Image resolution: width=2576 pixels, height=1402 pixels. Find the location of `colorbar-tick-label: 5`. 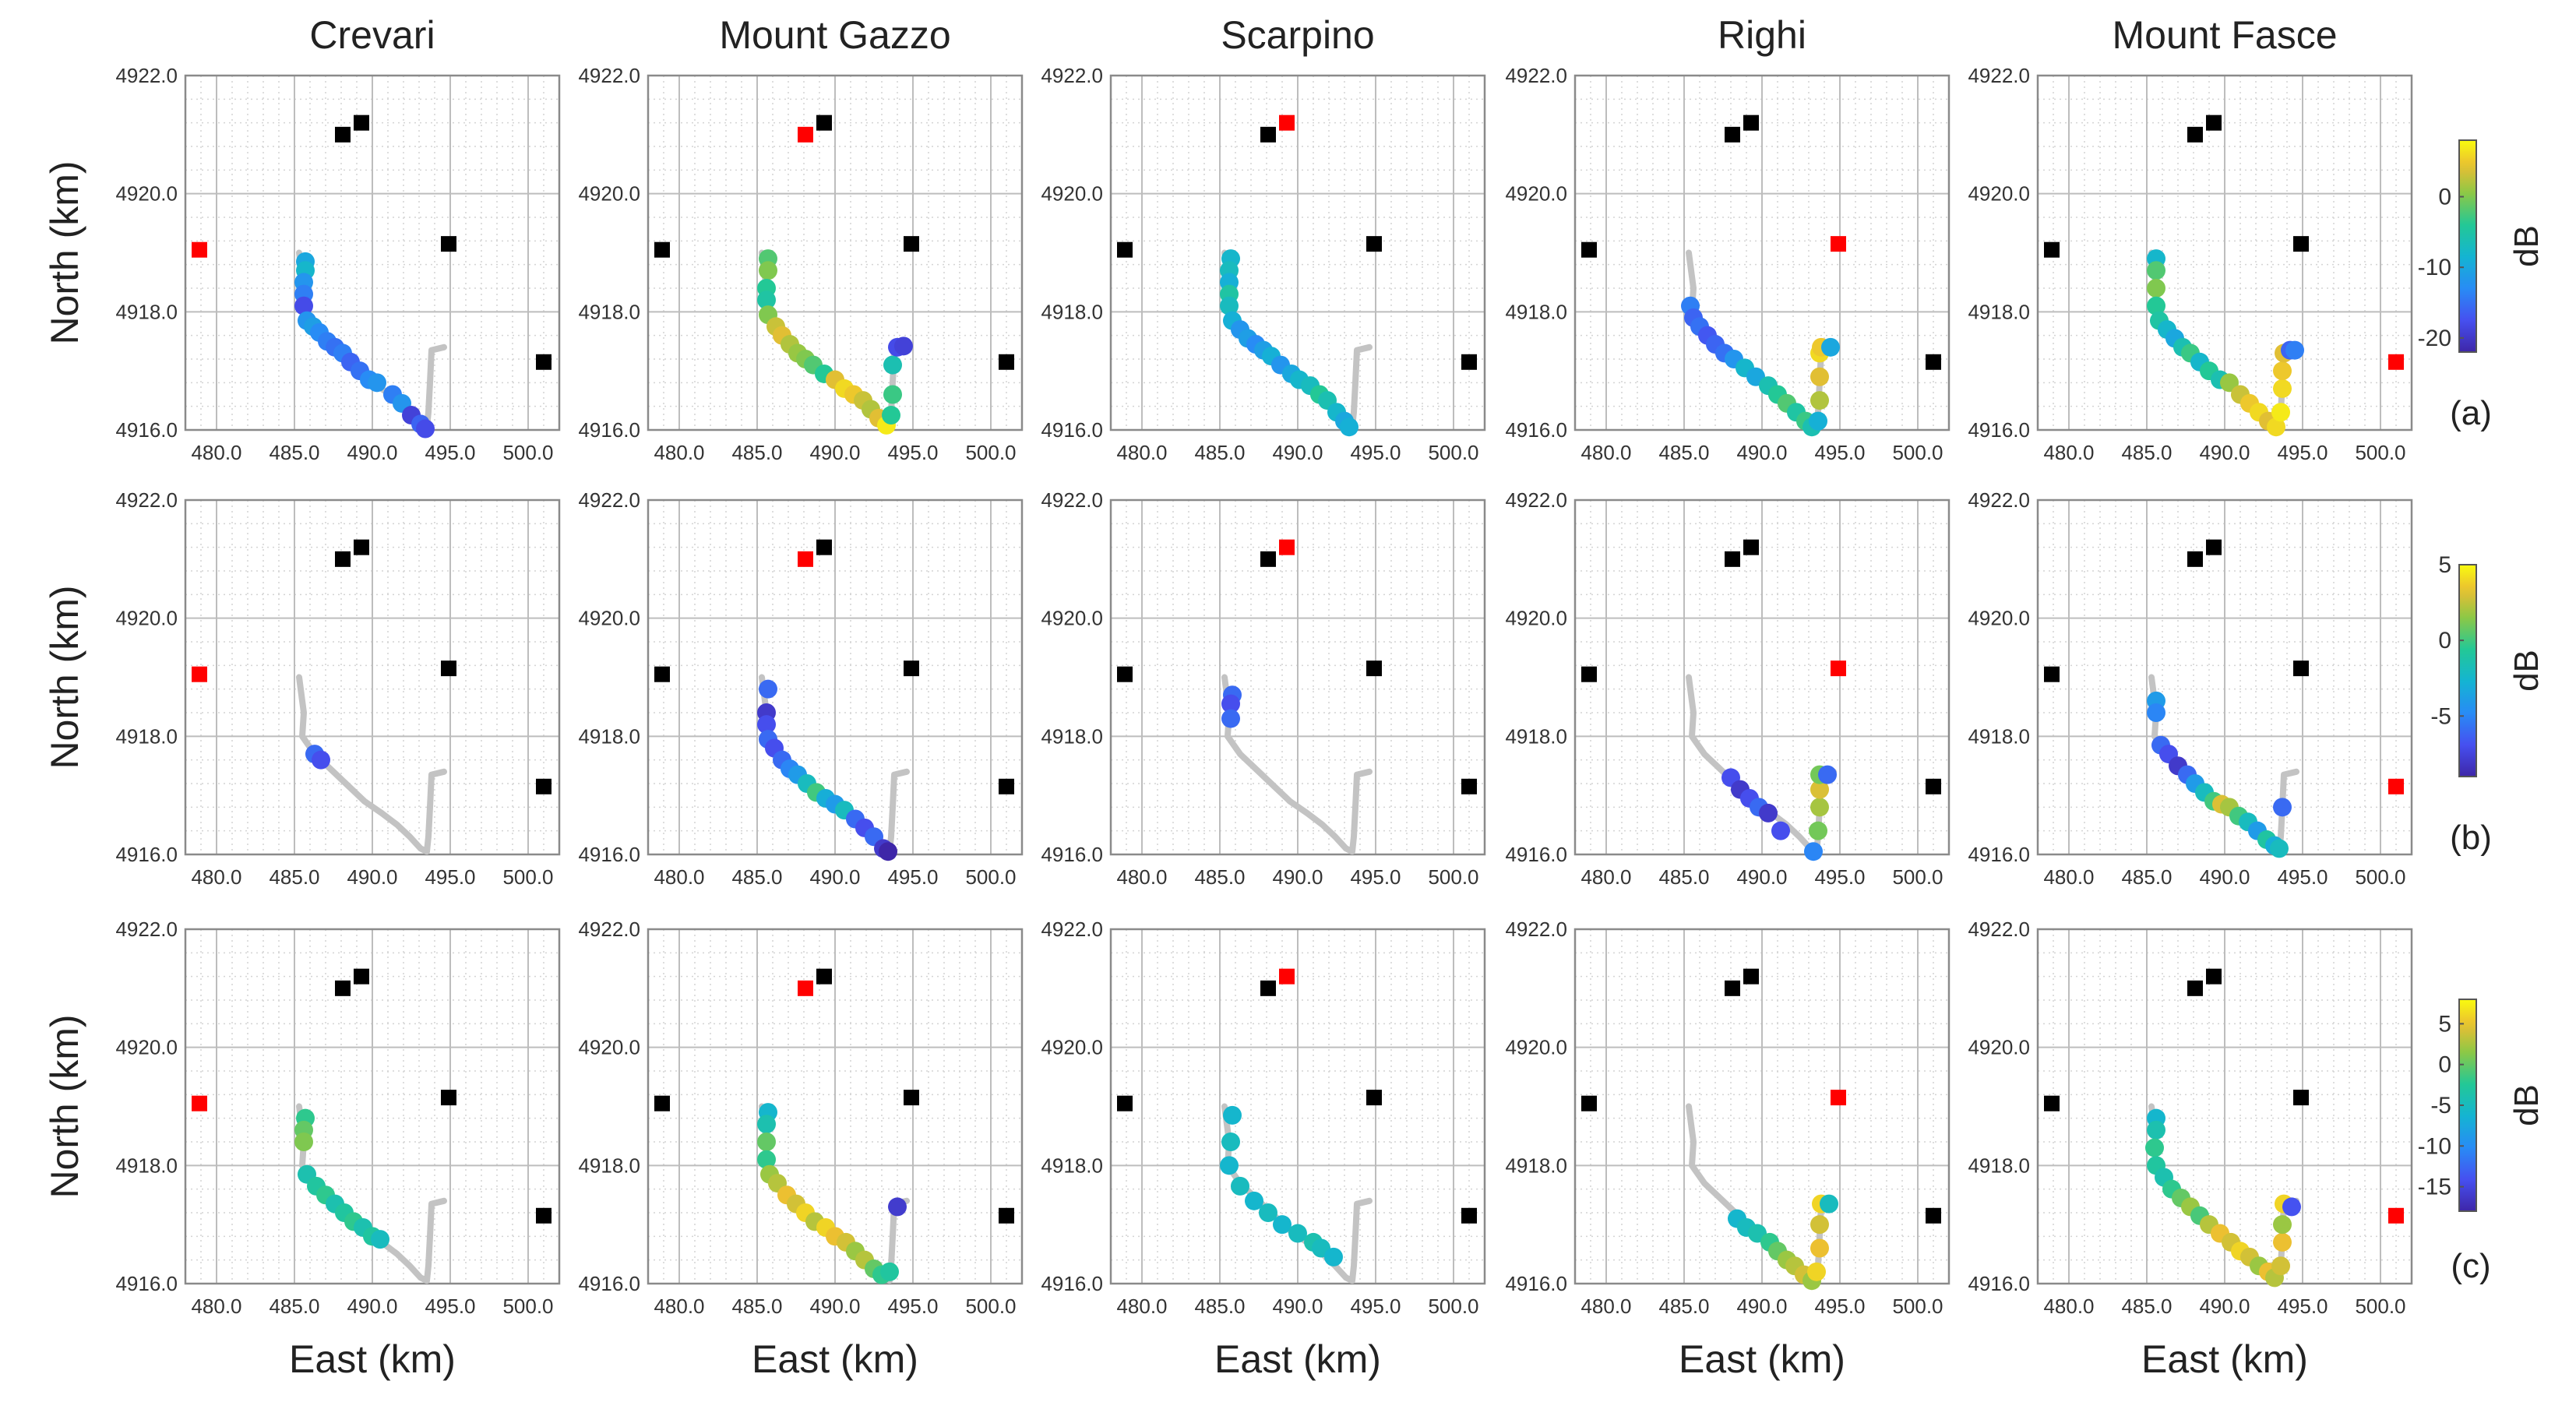

colorbar-tick-label: 5 is located at coordinates (2444, 565).